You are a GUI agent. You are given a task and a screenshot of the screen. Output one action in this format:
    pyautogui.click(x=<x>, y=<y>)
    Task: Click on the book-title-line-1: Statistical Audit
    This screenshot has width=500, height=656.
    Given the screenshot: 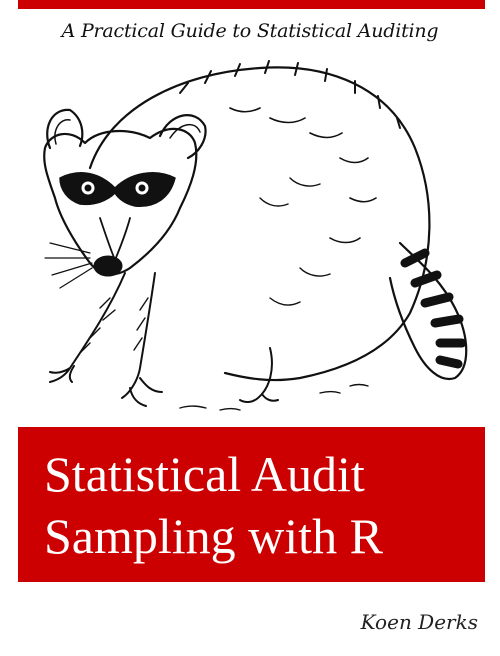 What is the action you would take?
    pyautogui.click(x=204, y=474)
    